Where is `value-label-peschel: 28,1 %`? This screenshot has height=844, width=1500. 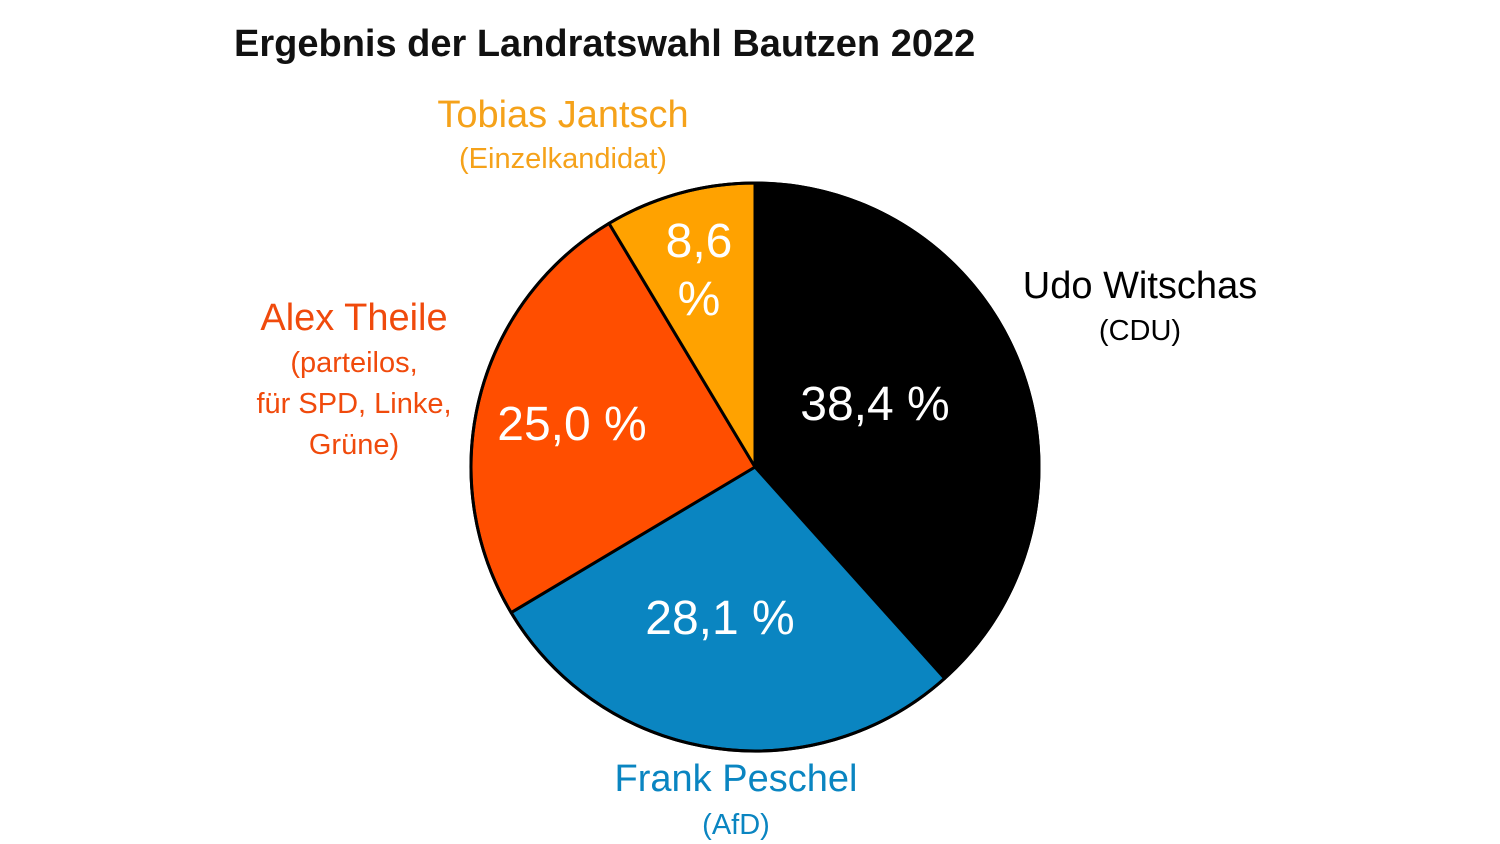
value-label-peschel: 28,1 % is located at coordinates (719, 618).